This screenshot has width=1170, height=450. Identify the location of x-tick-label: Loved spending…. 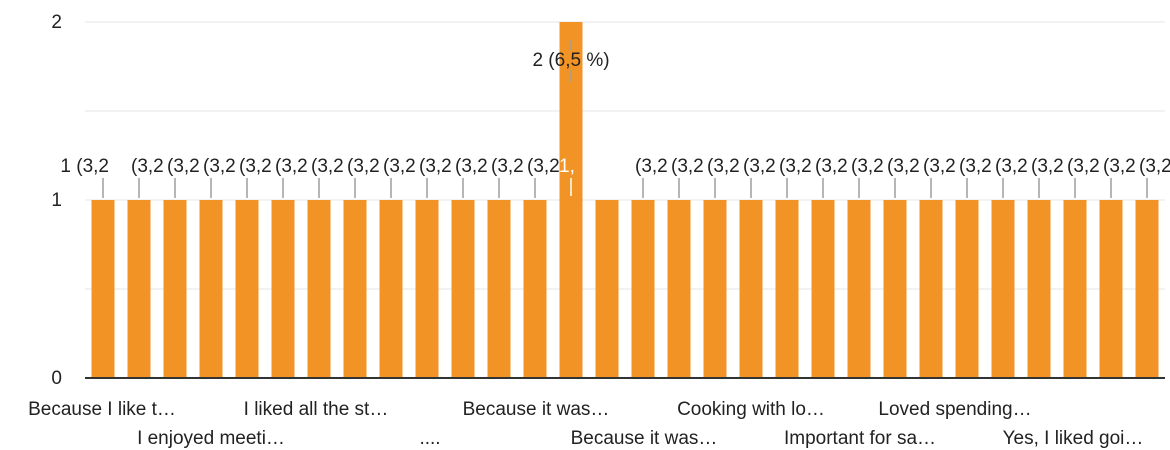
(954, 409).